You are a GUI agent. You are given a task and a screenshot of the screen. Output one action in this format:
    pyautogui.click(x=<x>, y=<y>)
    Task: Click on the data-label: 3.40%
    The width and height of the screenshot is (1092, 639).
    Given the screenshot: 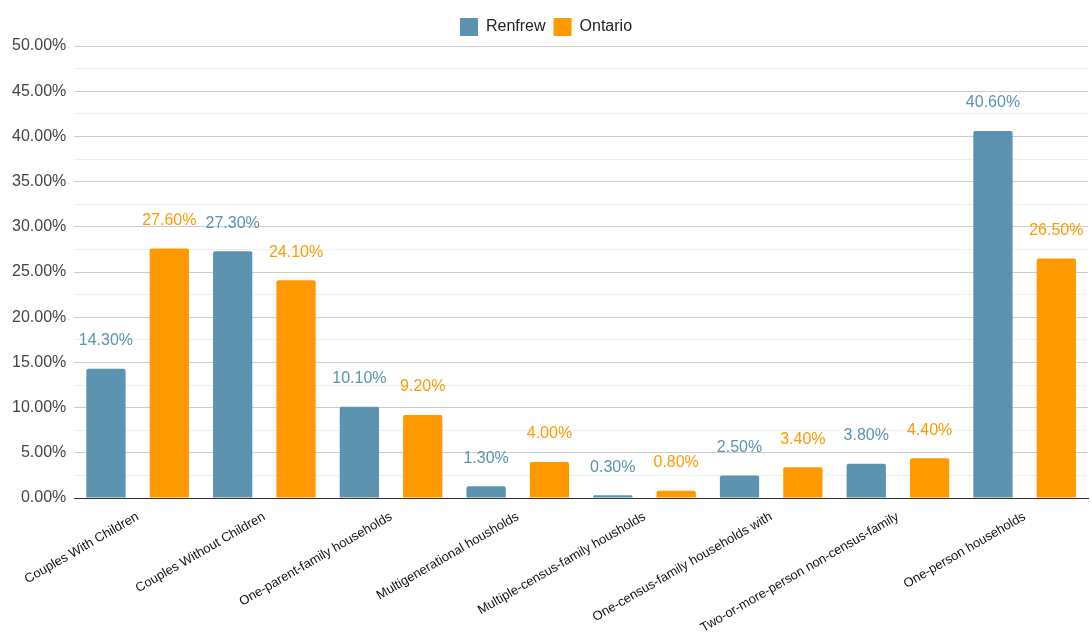 What is the action you would take?
    pyautogui.click(x=803, y=438)
    